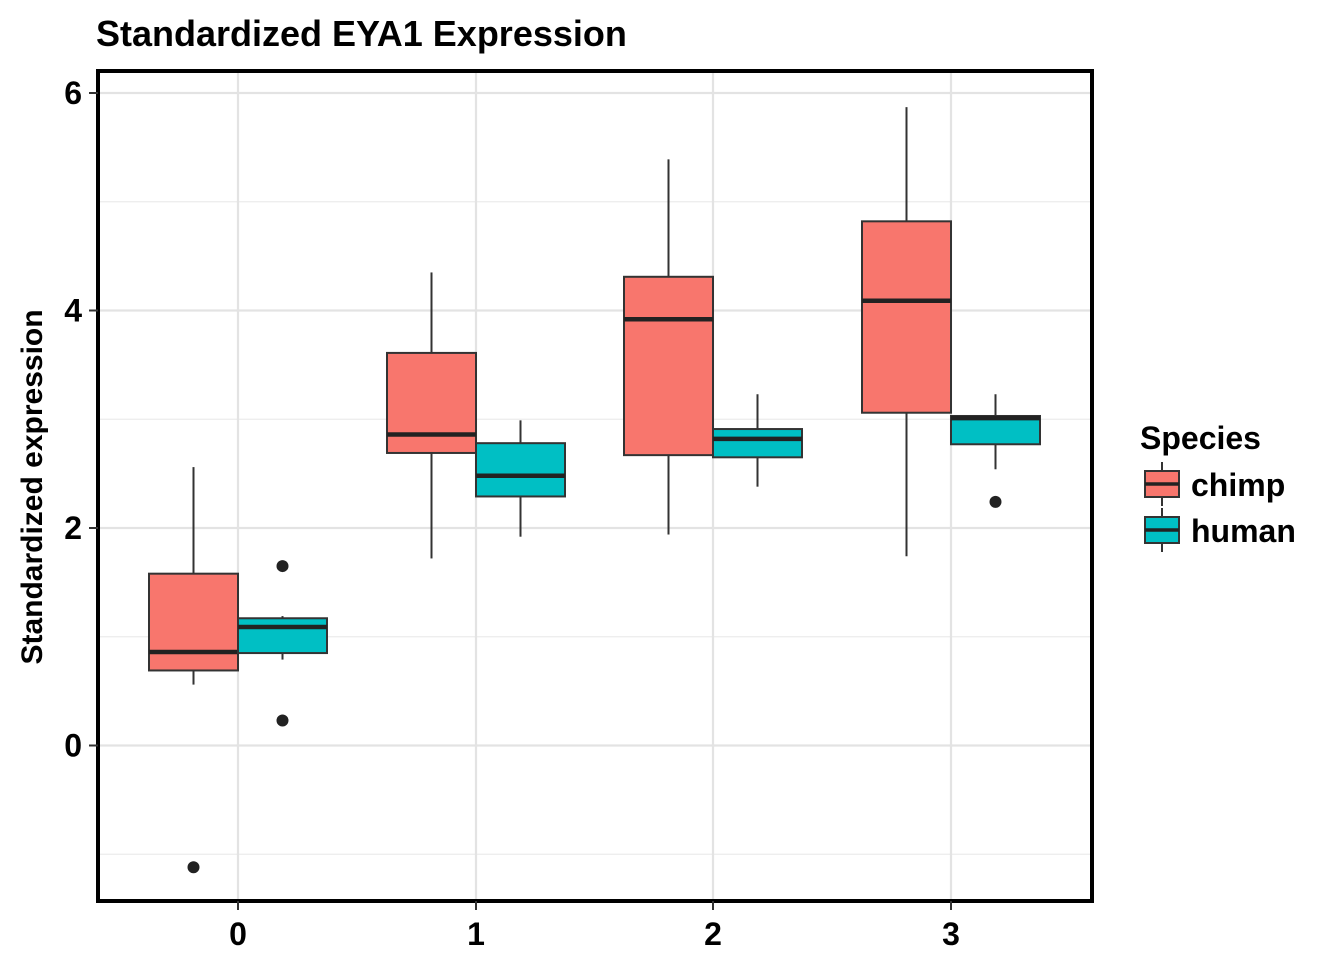 This screenshot has height=965, width=1344. Describe the element at coordinates (73, 746) in the screenshot. I see `y-tick-label: 0` at that location.